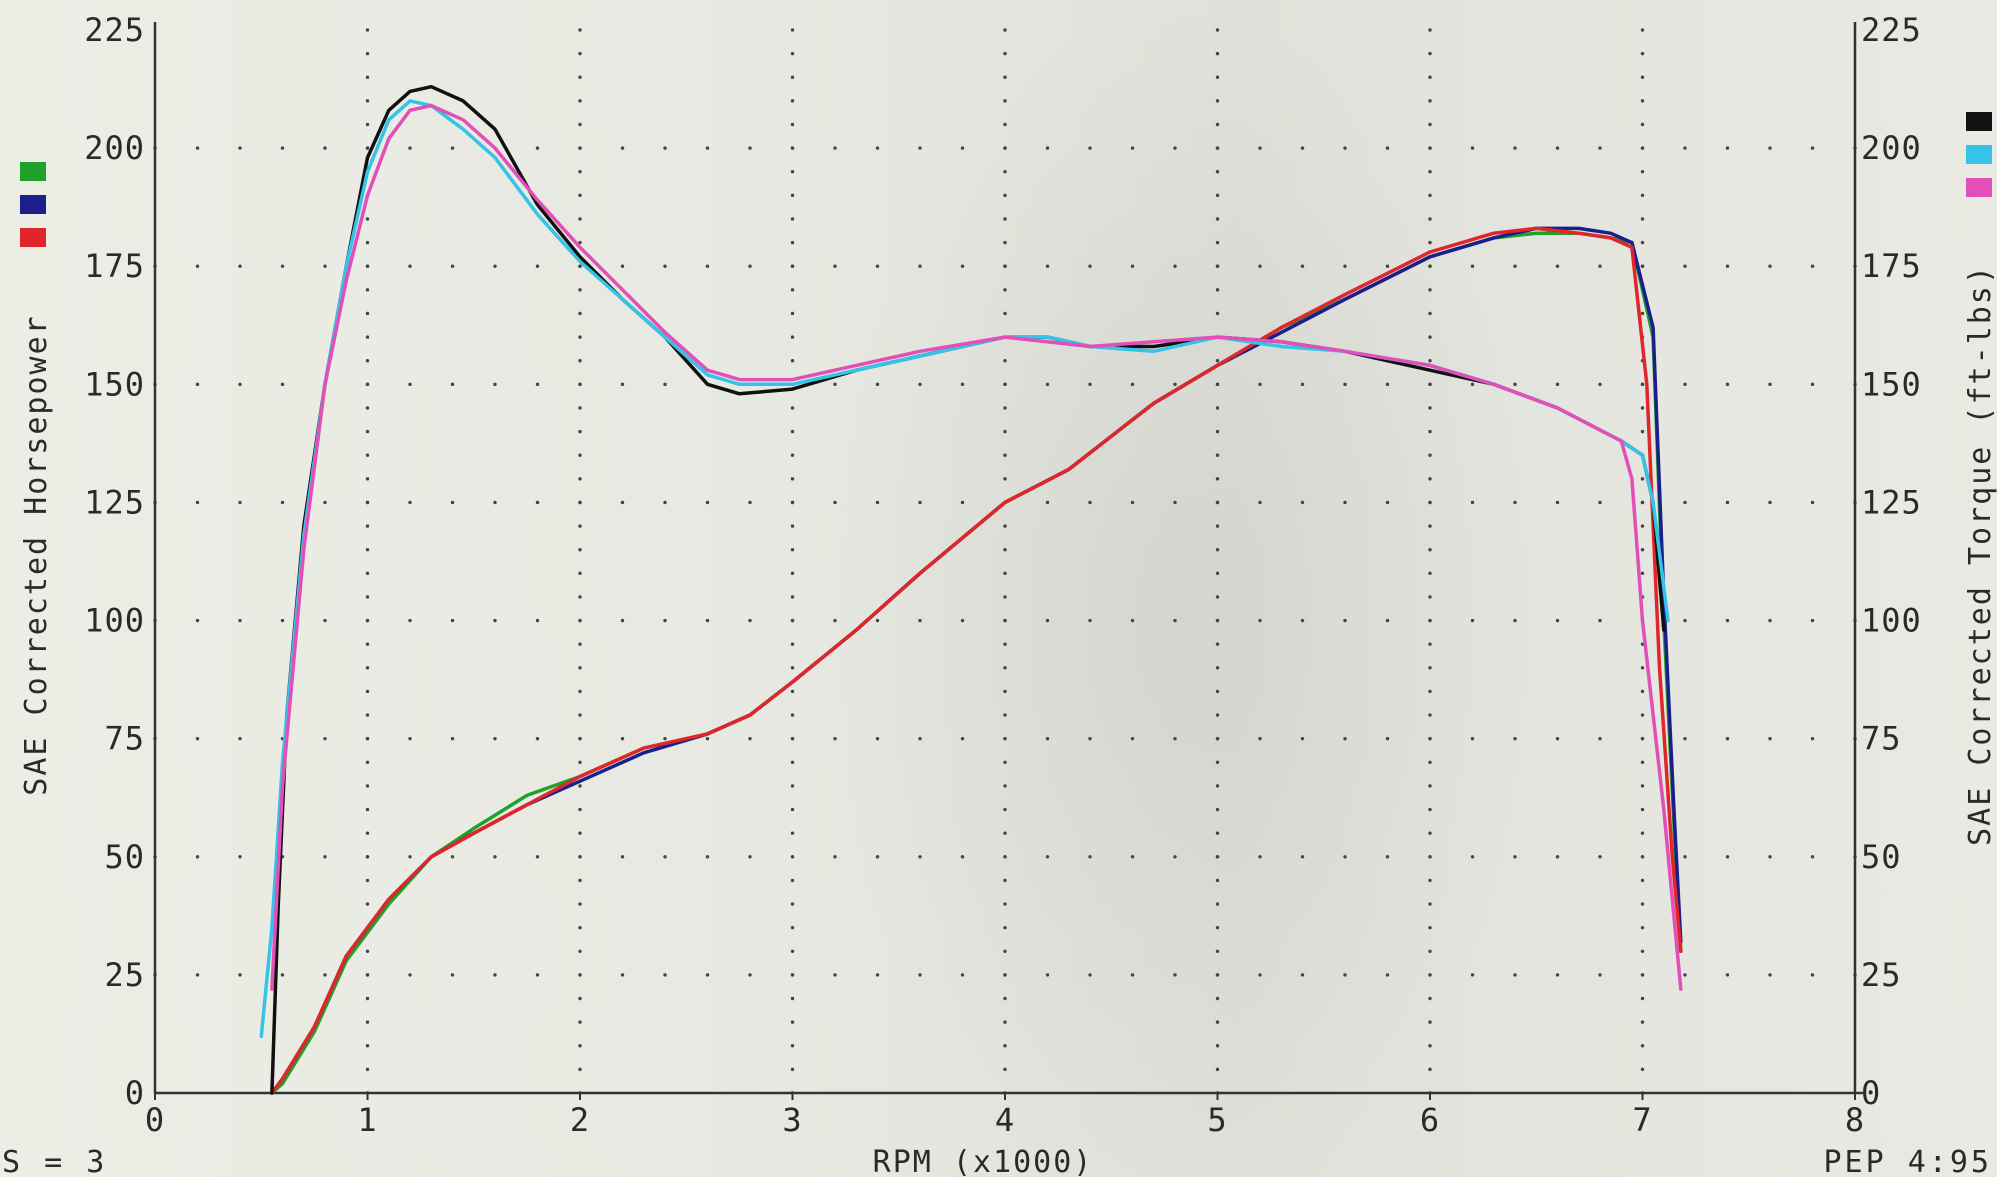 Image resolution: width=1997 pixels, height=1177 pixels. Describe the element at coordinates (1006, 179) in the screenshot. I see `legend-swatches` at that location.